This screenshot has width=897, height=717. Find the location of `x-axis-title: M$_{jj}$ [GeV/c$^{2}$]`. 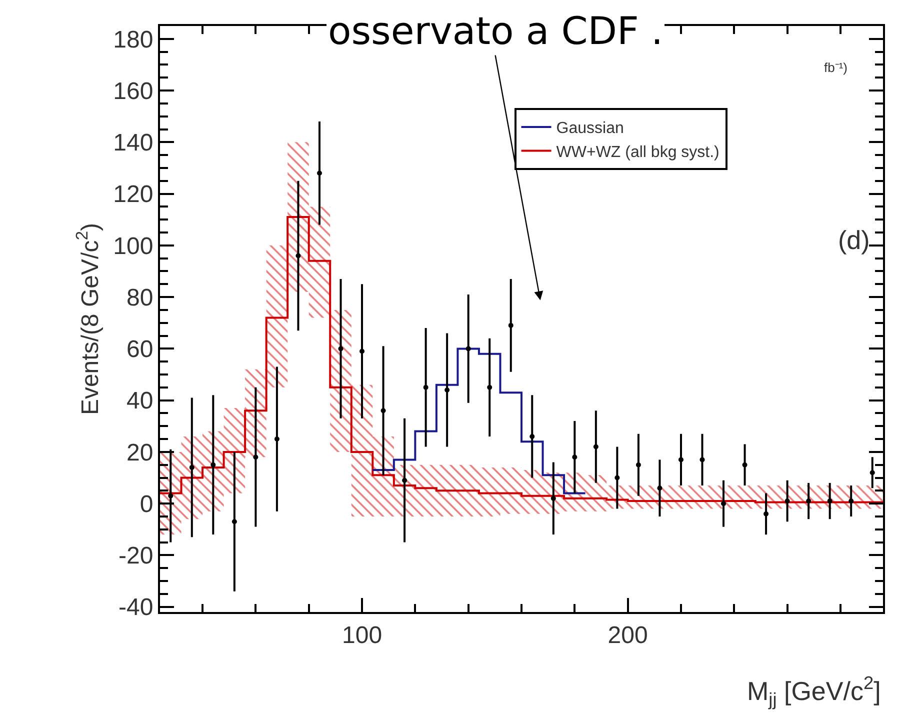

x-axis-title: M$_{jj}$ [GeV/c$^{2}$] is located at coordinates (814, 691).